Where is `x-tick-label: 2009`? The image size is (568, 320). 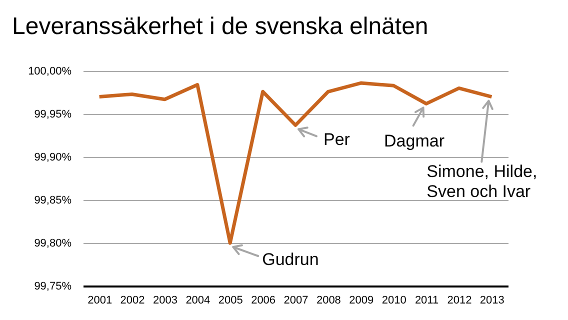 x-tick-label: 2009 is located at coordinates (361, 300).